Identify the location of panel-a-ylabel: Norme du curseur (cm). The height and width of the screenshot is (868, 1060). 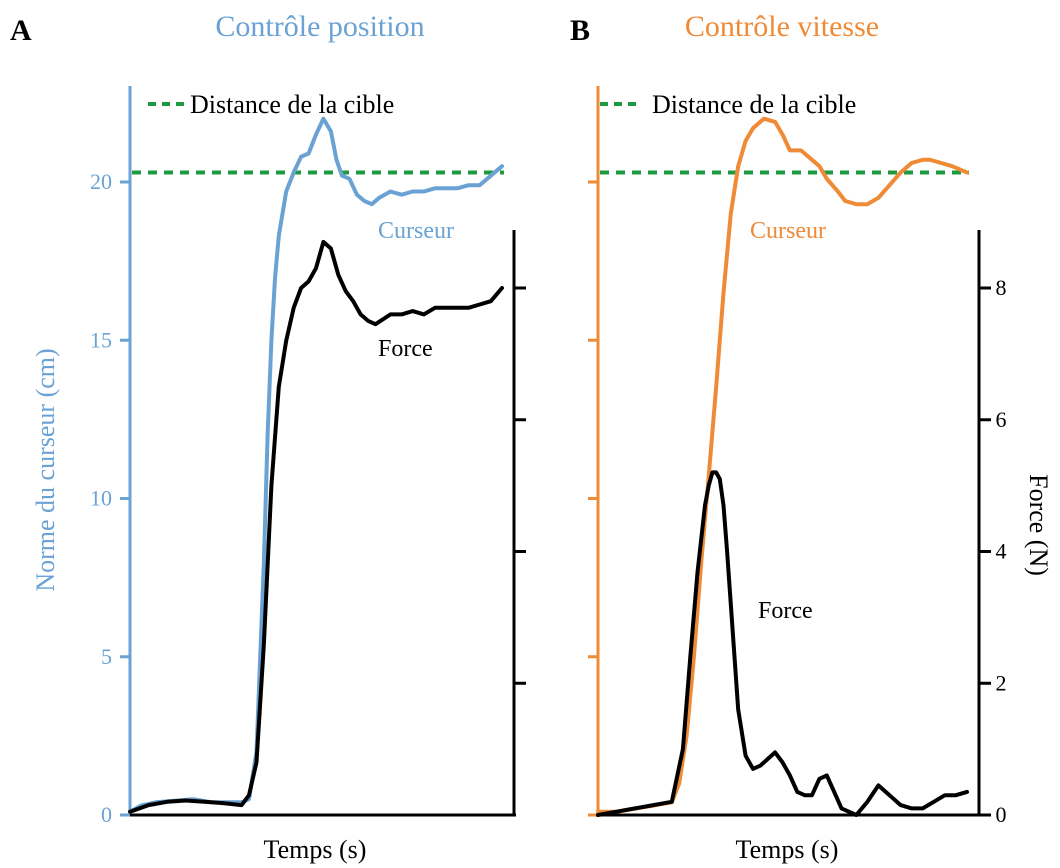
(45, 469).